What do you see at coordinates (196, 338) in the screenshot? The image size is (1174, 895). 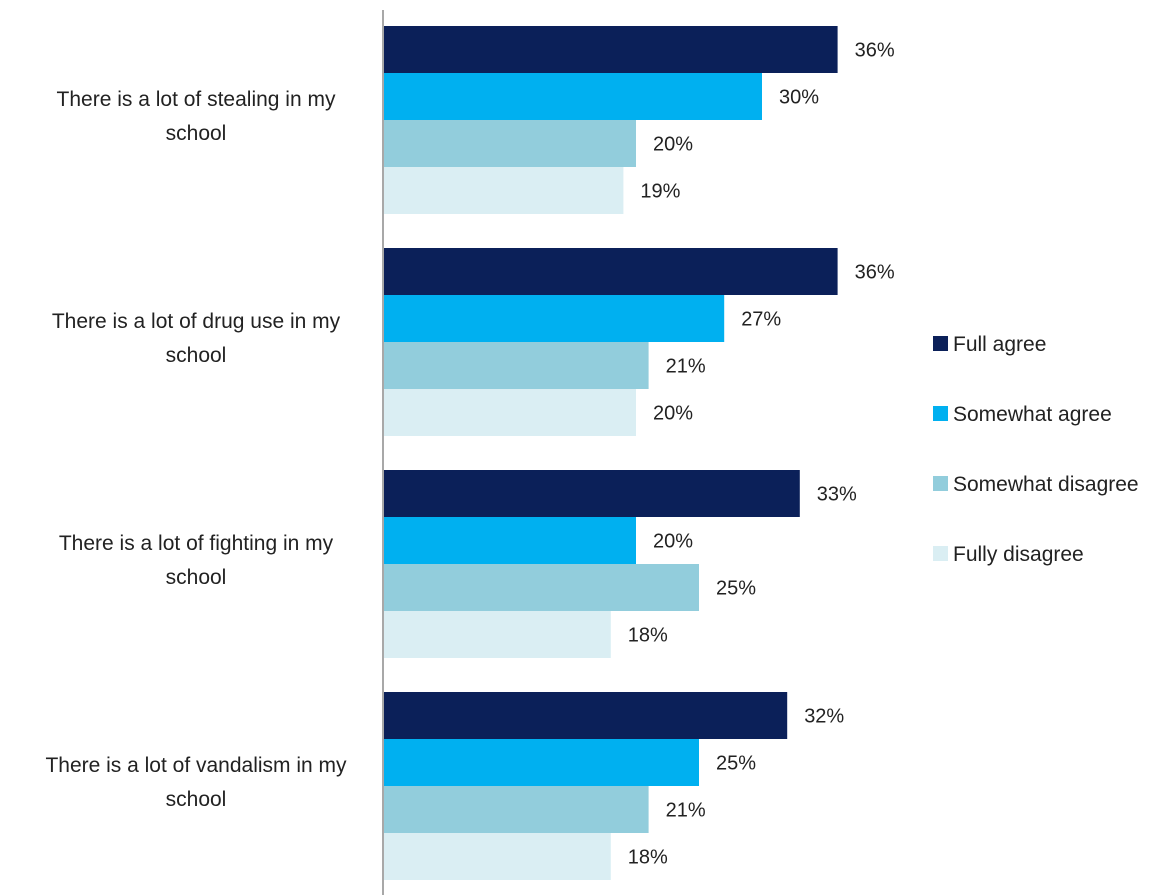 I see `category-label-2: There is a lot of drug use in my school` at bounding box center [196, 338].